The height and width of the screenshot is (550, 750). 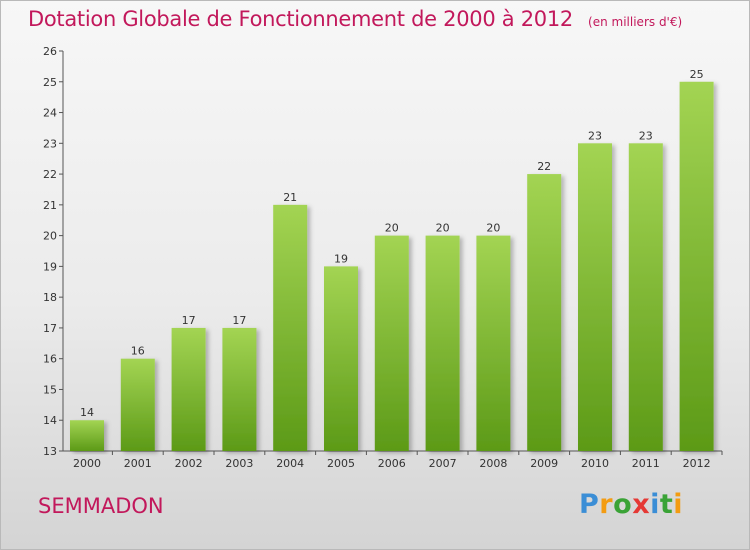 What do you see at coordinates (623, 504) in the screenshot?
I see `logo-letter: o` at bounding box center [623, 504].